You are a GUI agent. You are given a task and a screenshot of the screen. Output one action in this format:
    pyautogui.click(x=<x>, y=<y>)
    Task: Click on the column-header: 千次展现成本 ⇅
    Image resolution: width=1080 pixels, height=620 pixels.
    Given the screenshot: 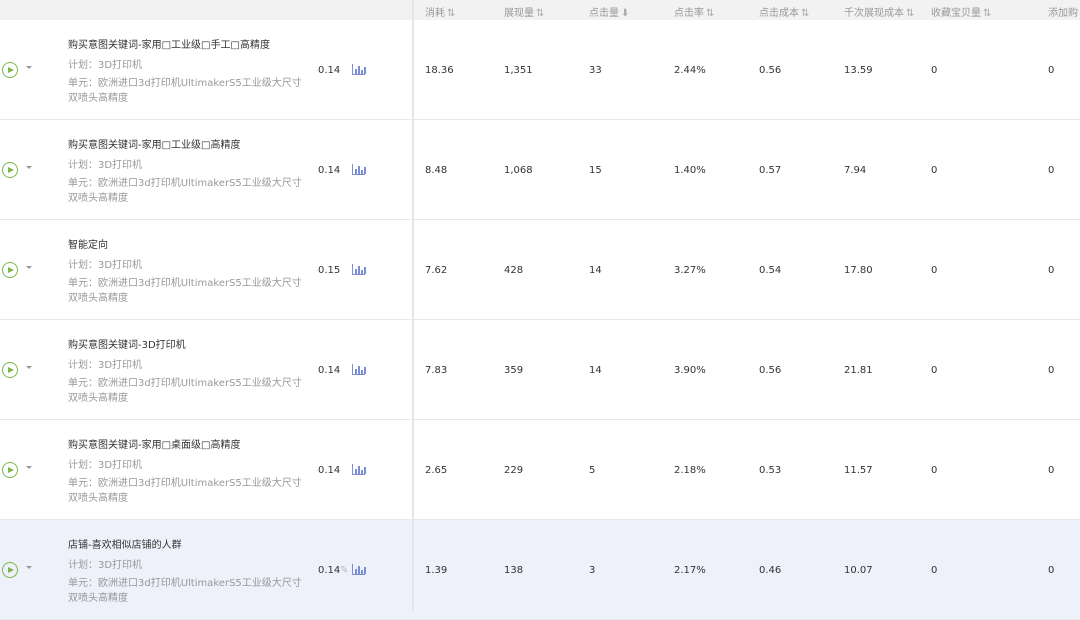 What is the action you would take?
    pyautogui.click(x=879, y=11)
    